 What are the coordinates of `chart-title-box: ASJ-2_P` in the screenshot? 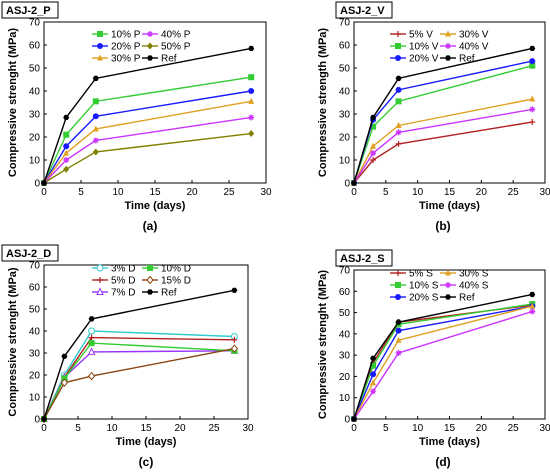 It's located at (30, 10).